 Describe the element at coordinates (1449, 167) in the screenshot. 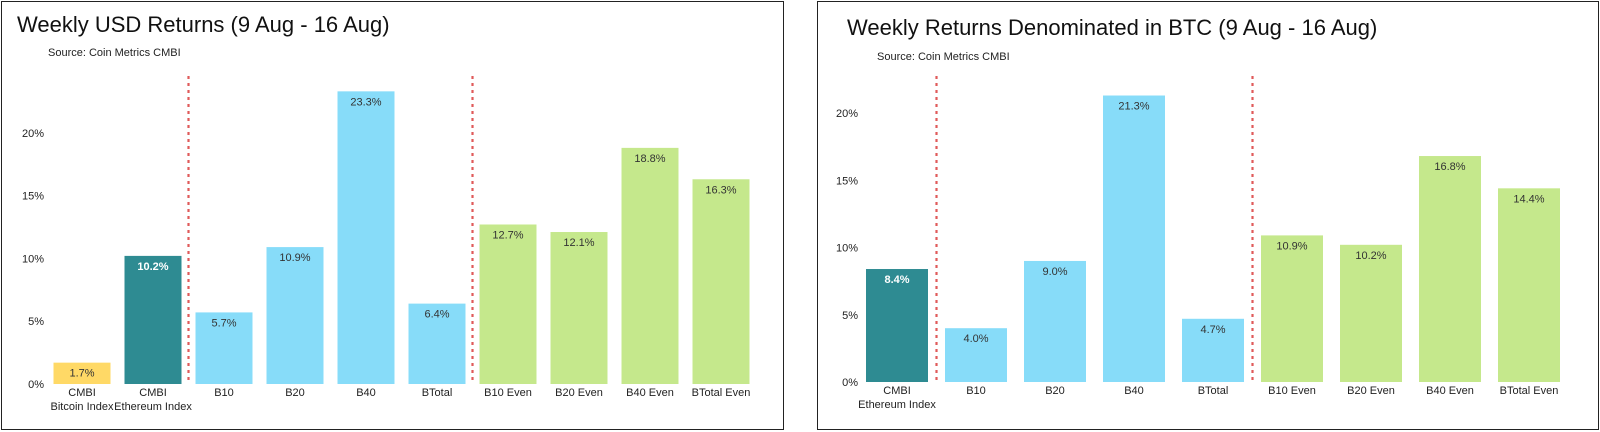

I see `data-label: 16.8%` at that location.